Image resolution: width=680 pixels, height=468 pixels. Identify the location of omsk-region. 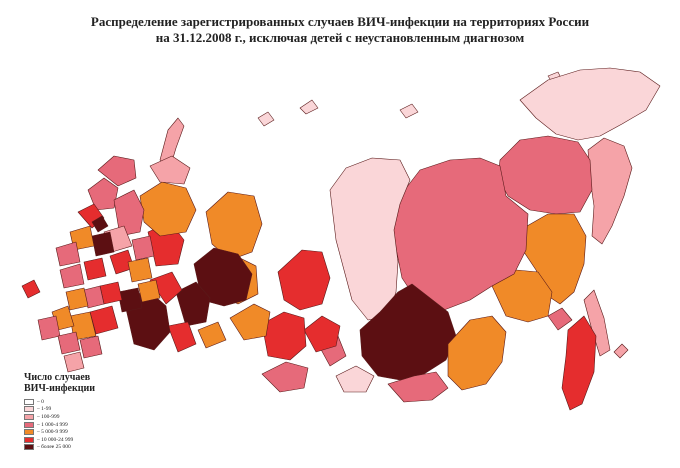
(250, 322).